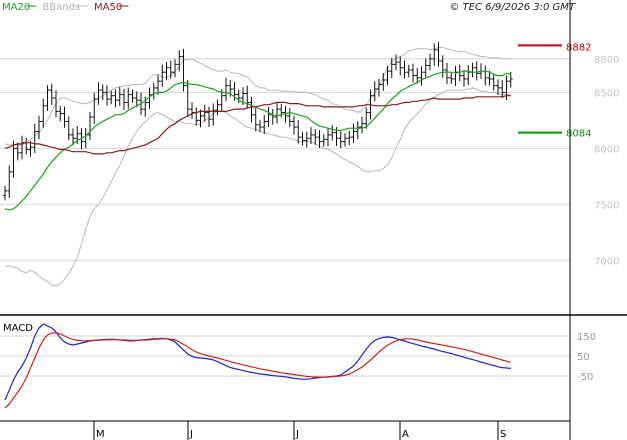 The width and height of the screenshot is (627, 440). I want to click on y-tick-label: 8500, so click(606, 93).